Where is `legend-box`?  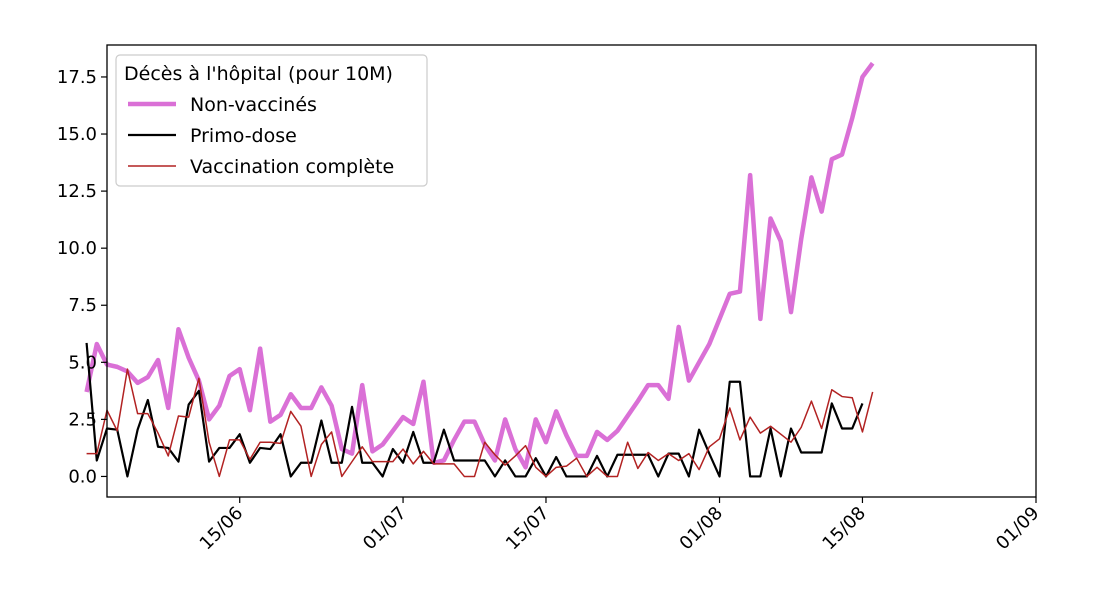
legend-box is located at coordinates (271, 120).